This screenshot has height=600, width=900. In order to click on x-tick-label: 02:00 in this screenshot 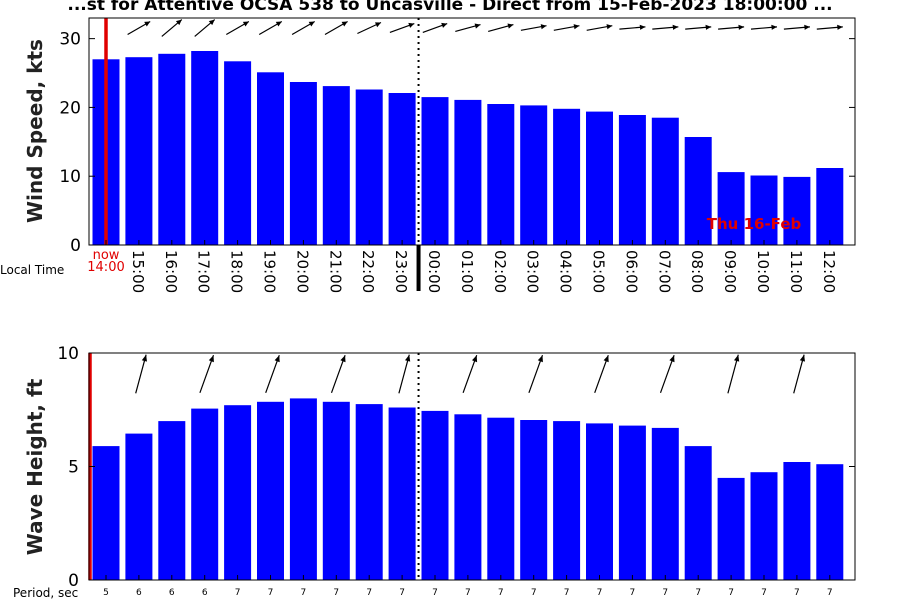, I will do `click(500, 271)`.